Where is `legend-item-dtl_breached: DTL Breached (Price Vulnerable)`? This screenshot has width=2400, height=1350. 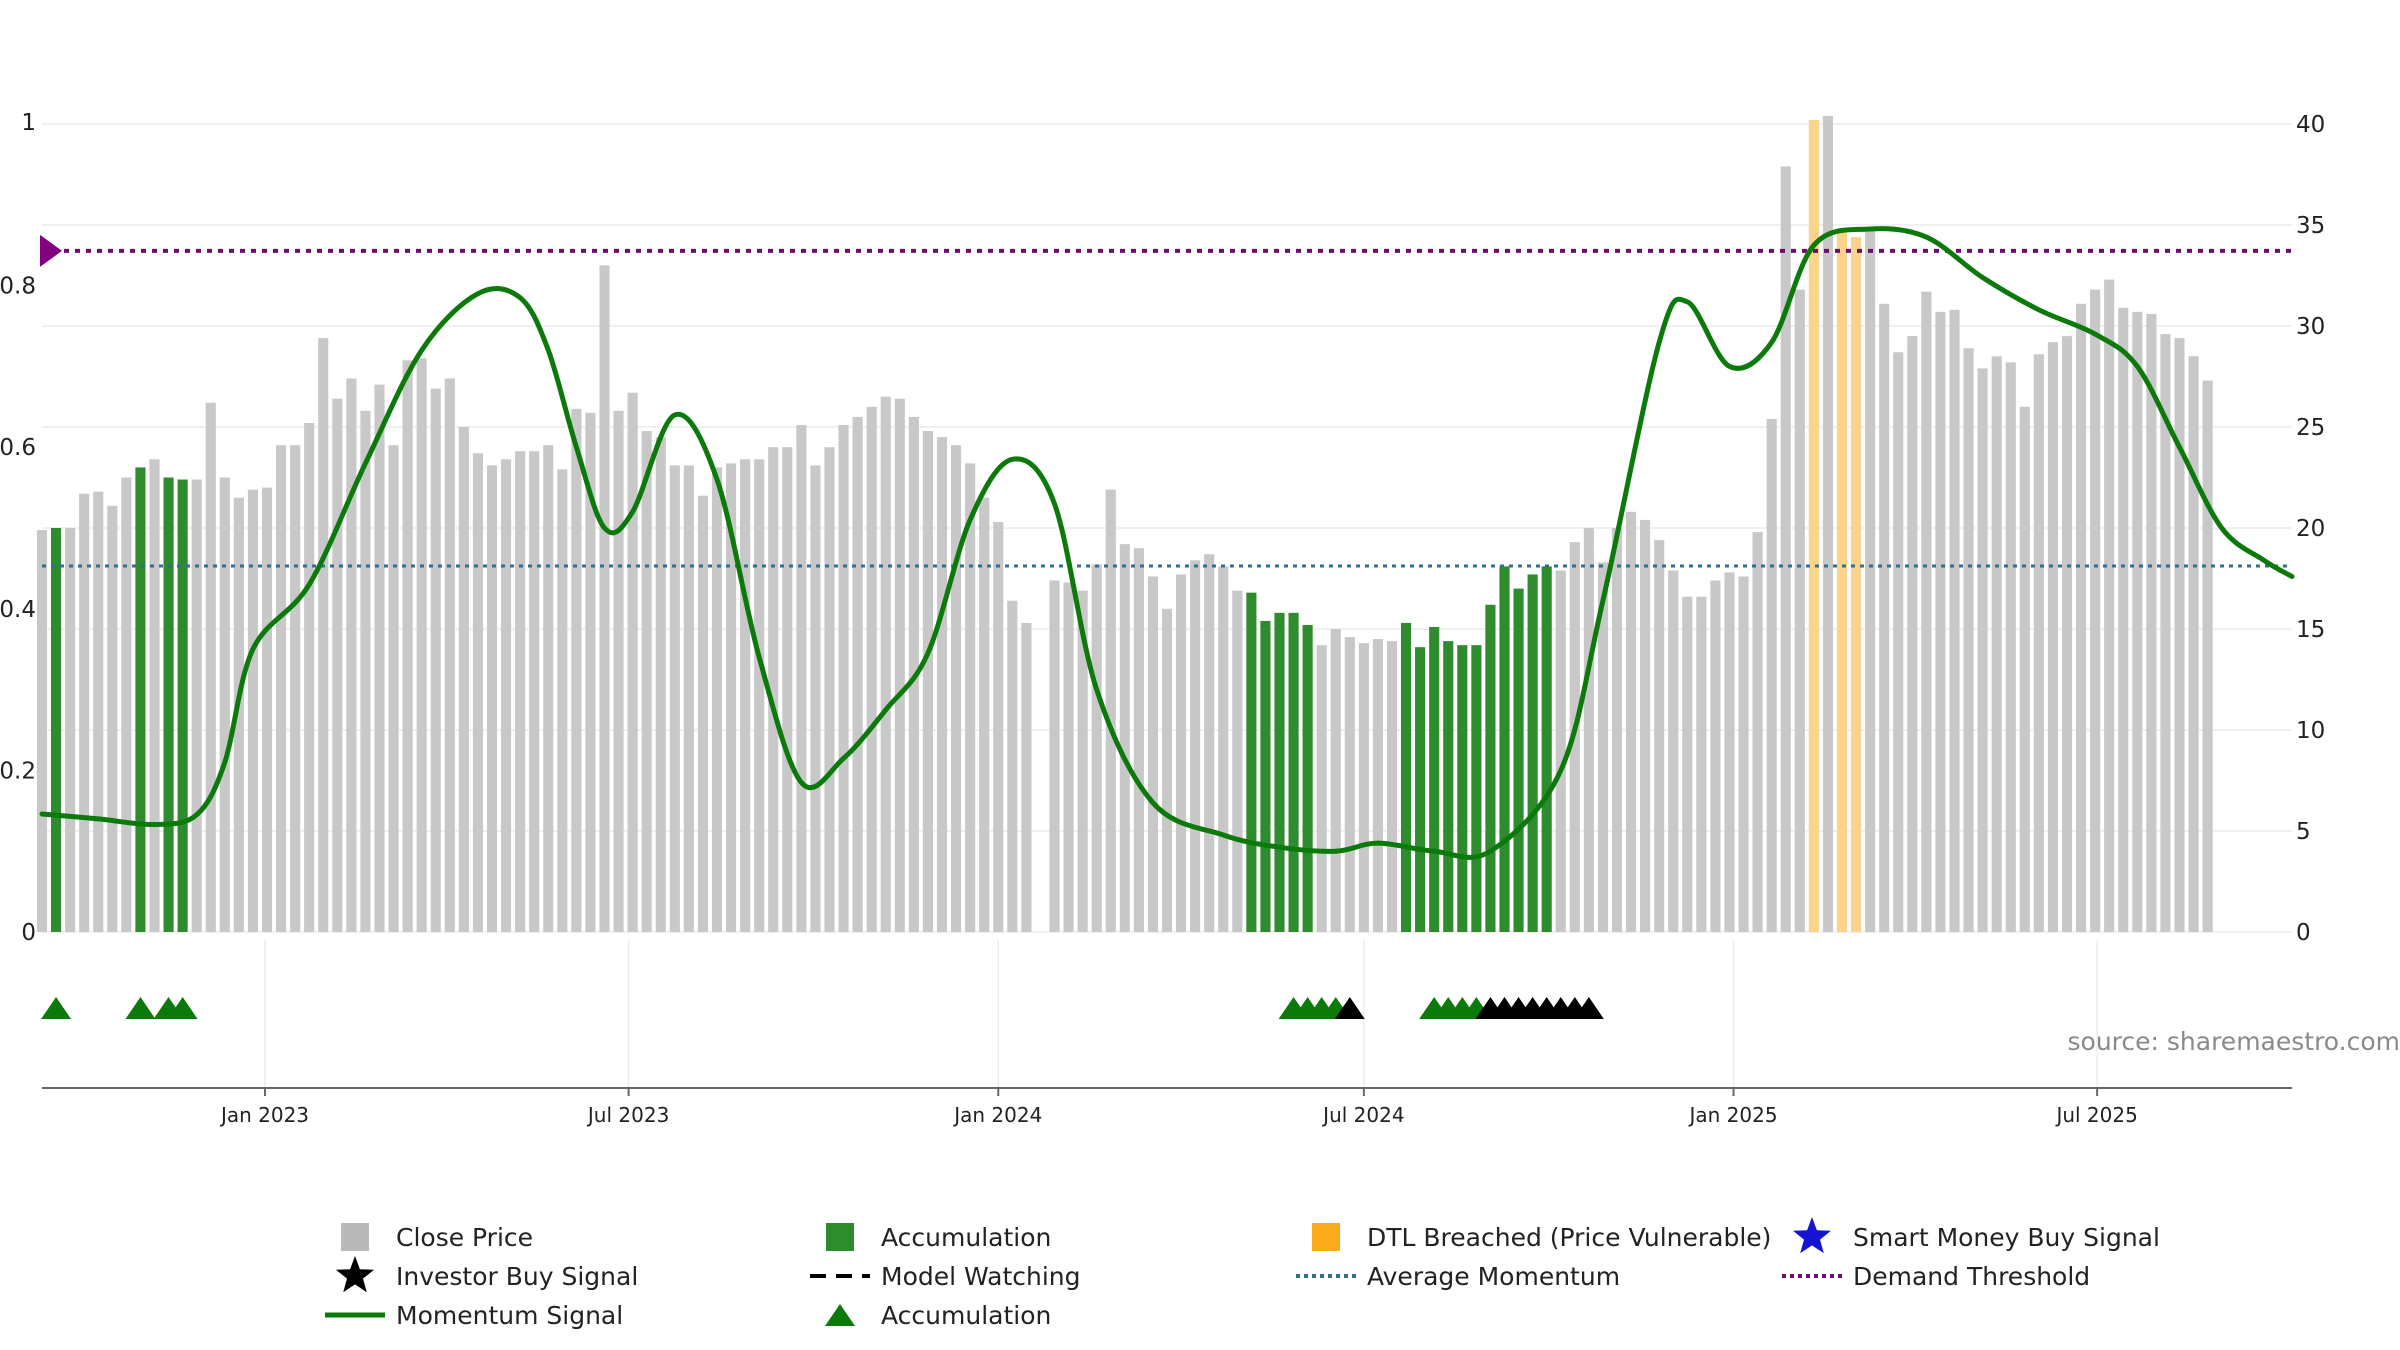
legend-item-dtl_breached: DTL Breached (Price Vulnerable) is located at coordinates (1541, 1237).